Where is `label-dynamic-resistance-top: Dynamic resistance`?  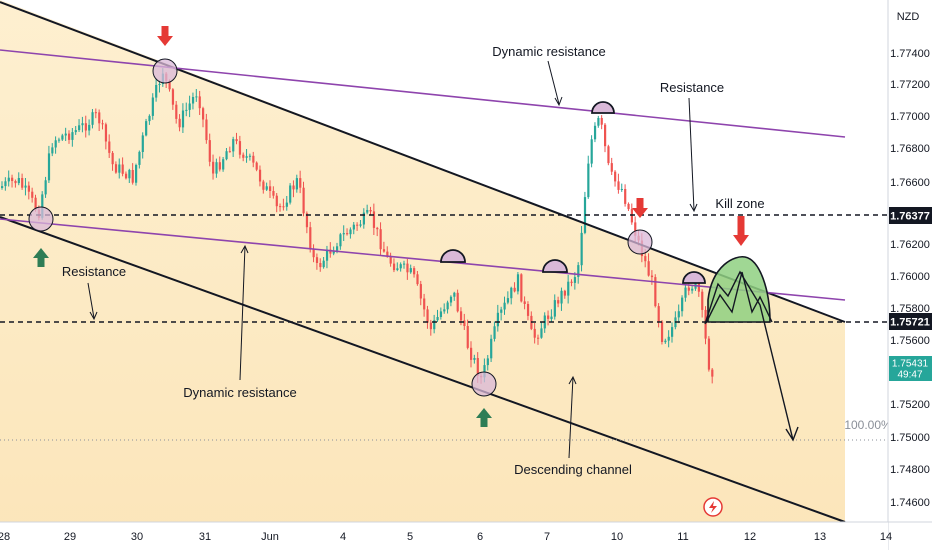
label-dynamic-resistance-top: Dynamic resistance is located at coordinates (548, 51).